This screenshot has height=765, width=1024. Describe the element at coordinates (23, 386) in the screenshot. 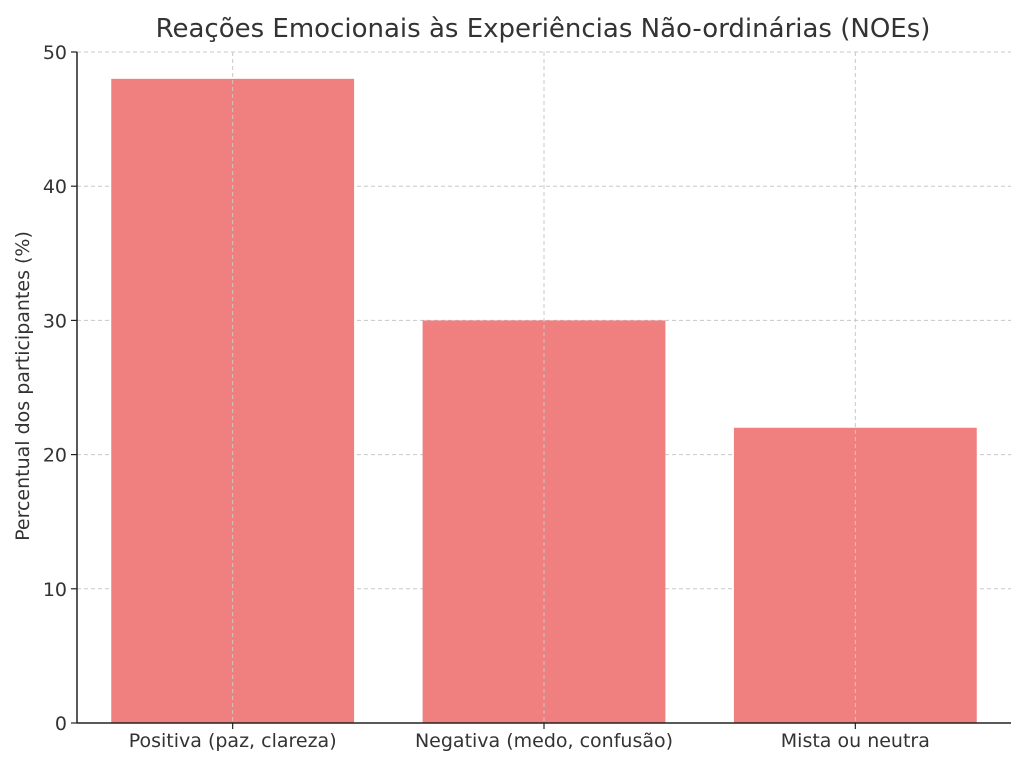

I see `y-axis-title: Percentual dos participantes (%)` at that location.